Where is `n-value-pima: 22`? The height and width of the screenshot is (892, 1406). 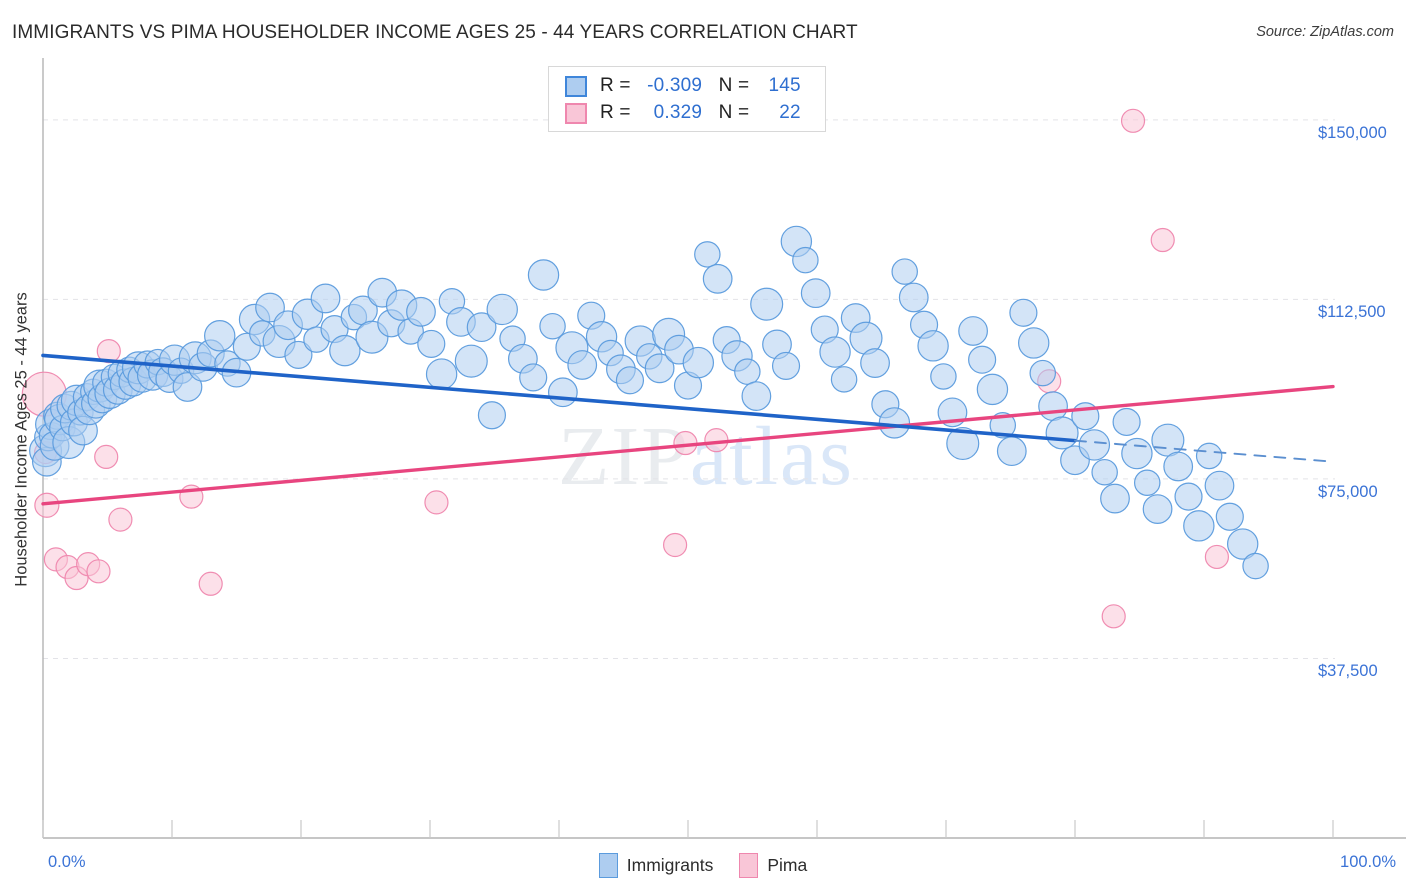 n-value-pima: 22 is located at coordinates (790, 112).